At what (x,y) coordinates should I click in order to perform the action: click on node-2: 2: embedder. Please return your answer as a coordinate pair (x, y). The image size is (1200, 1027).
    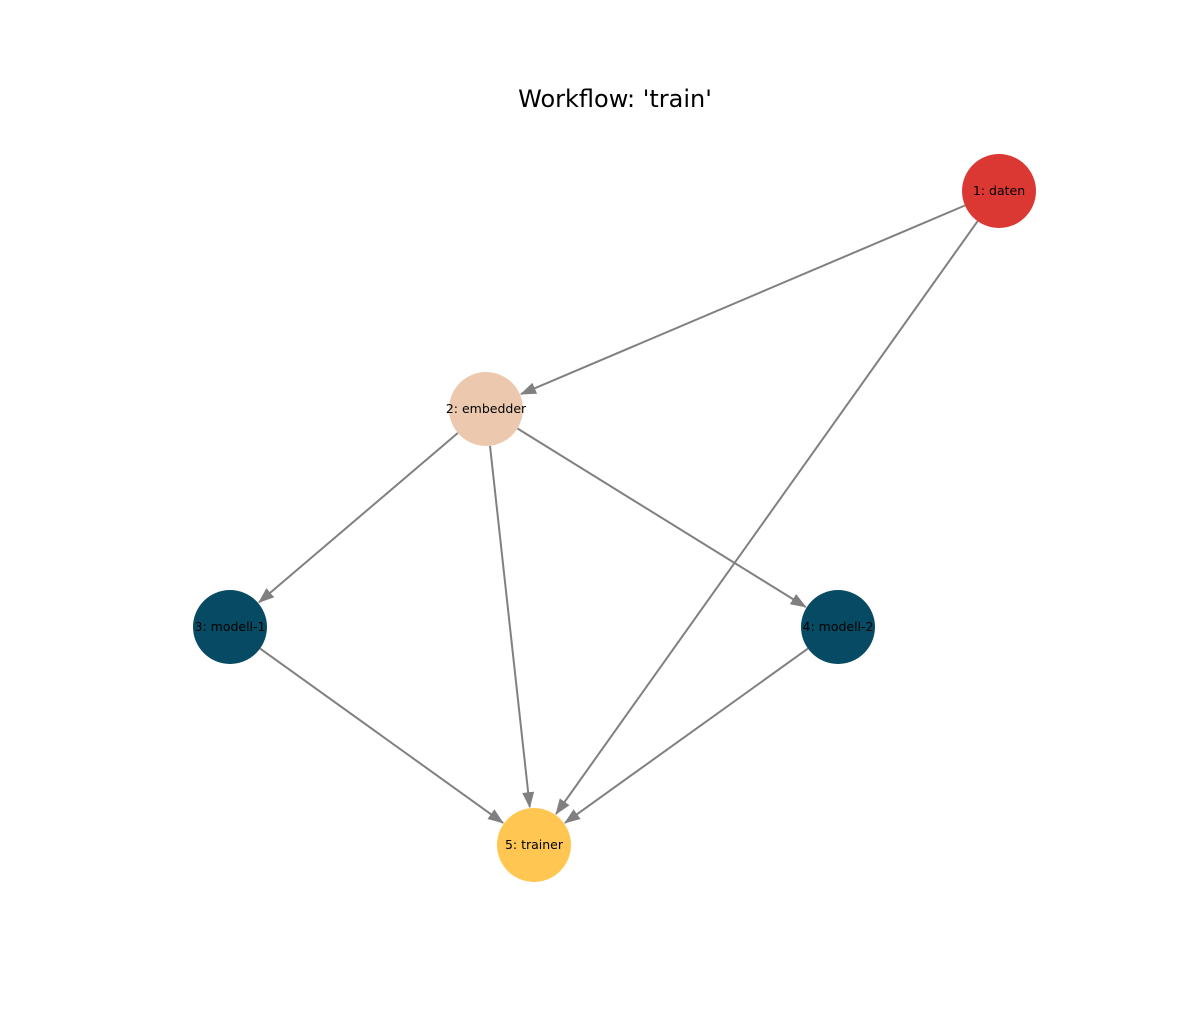
    Looking at the image, I should click on (486, 409).